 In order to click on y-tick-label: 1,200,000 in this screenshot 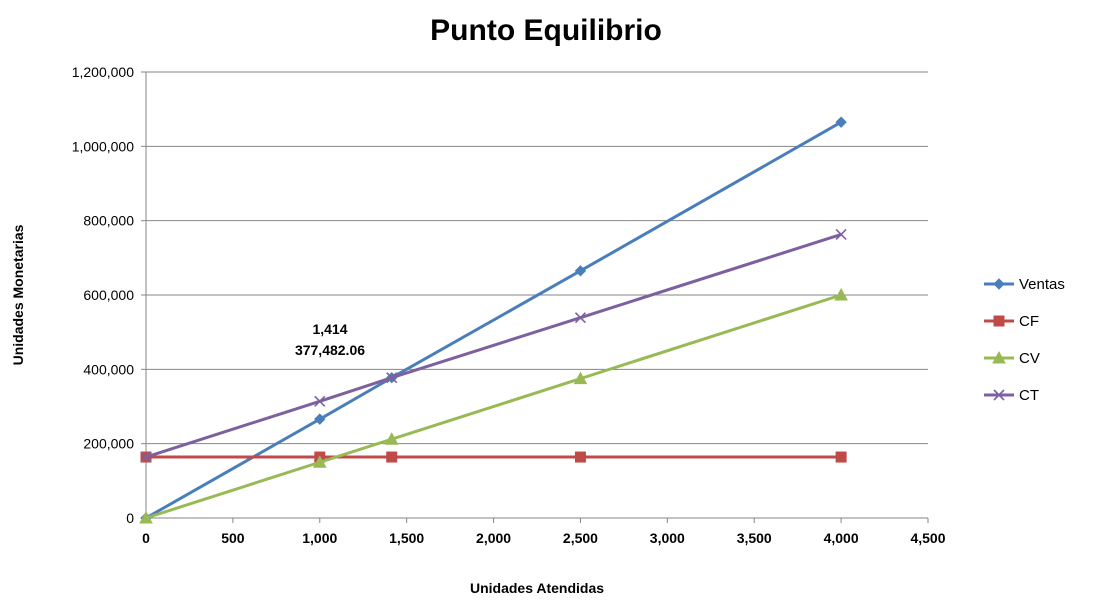, I will do `click(103, 72)`.